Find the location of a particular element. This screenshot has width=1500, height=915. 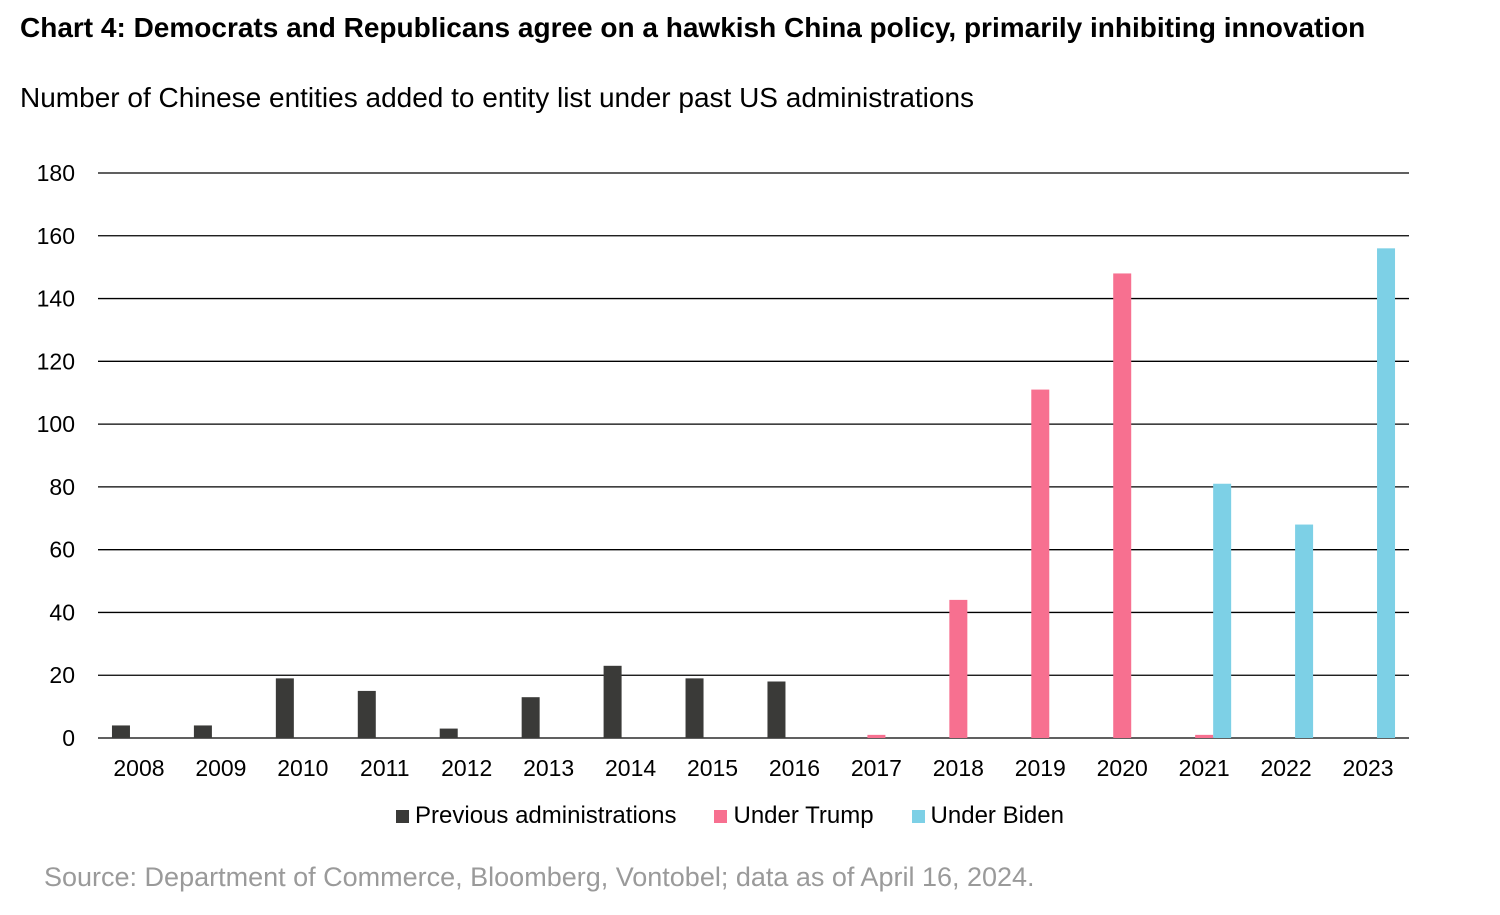

x-tick-label: 2010 is located at coordinates (302, 768).